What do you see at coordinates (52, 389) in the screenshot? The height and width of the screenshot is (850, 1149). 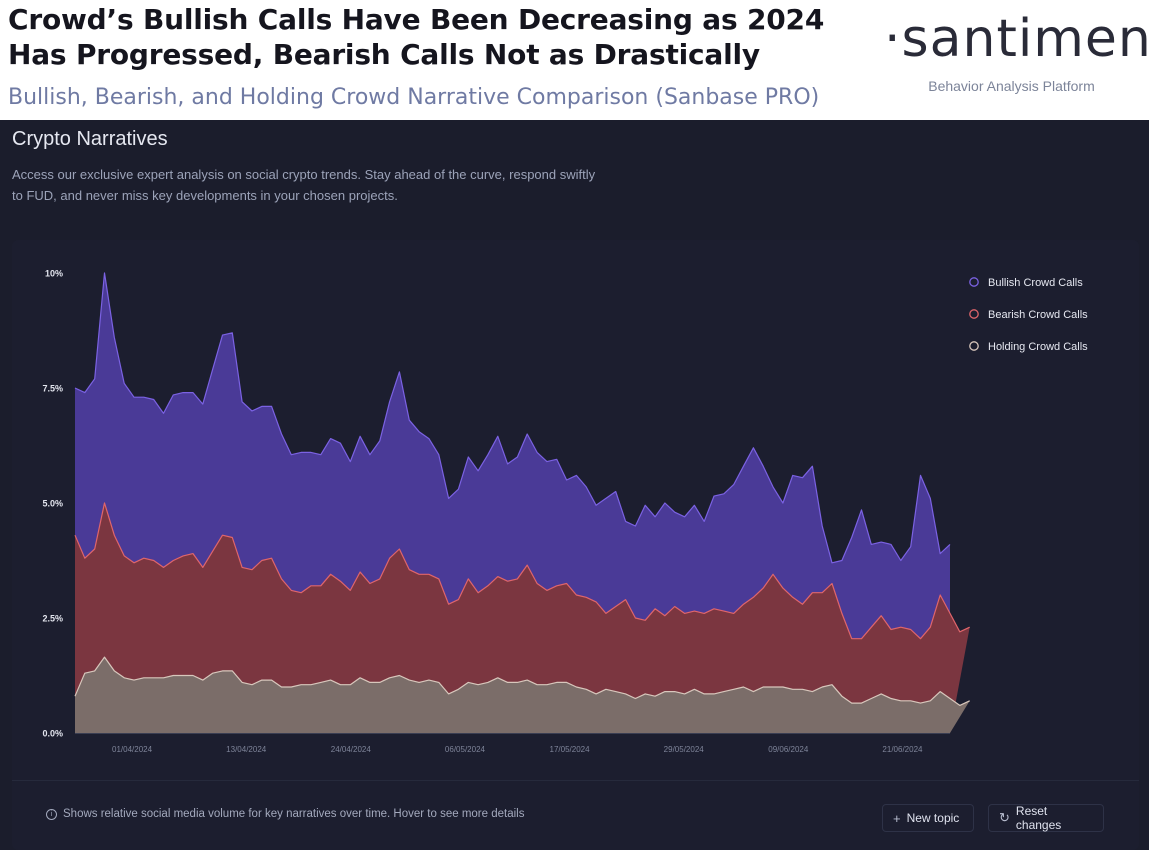 I see `y-tick-label: 7.5%` at bounding box center [52, 389].